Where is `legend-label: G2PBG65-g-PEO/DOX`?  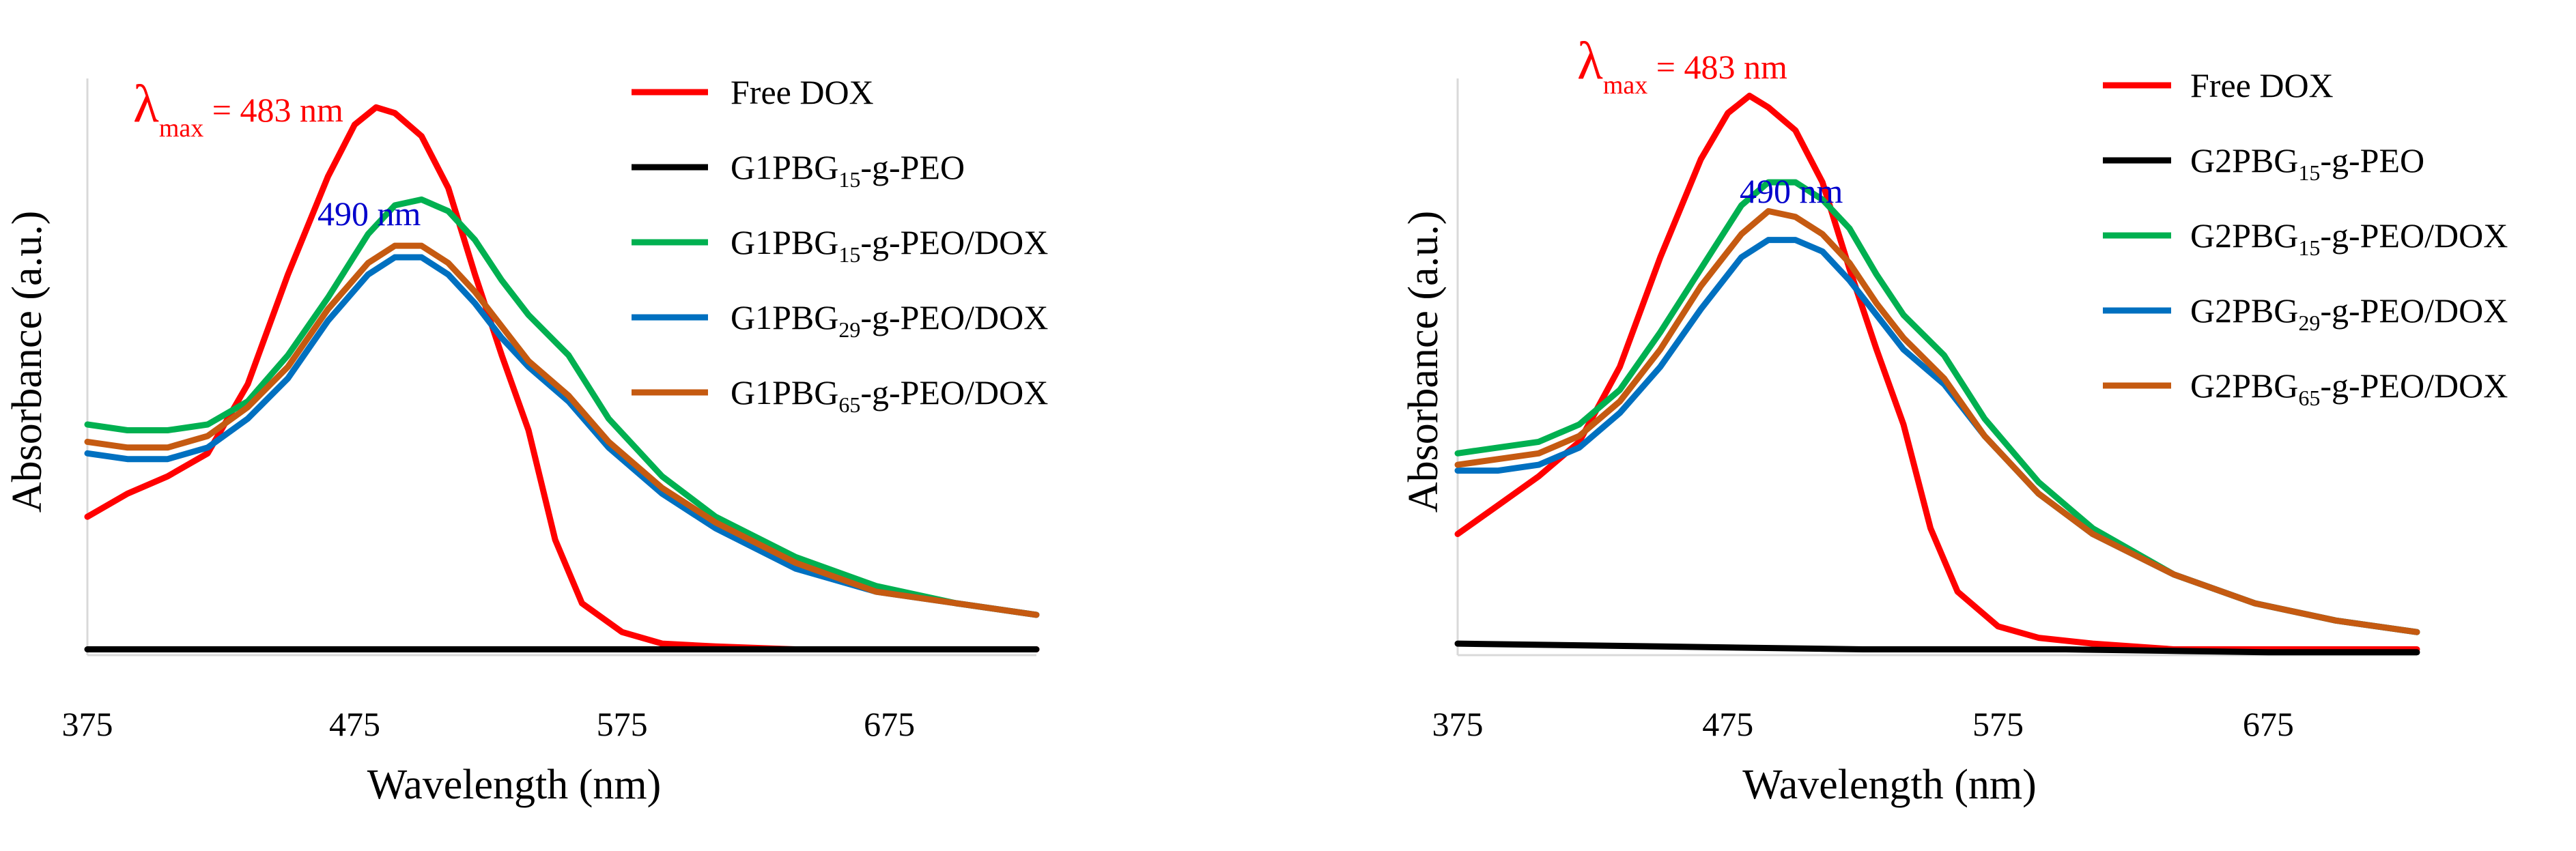 legend-label: G2PBG65-g-PEO/DOX is located at coordinates (2349, 388).